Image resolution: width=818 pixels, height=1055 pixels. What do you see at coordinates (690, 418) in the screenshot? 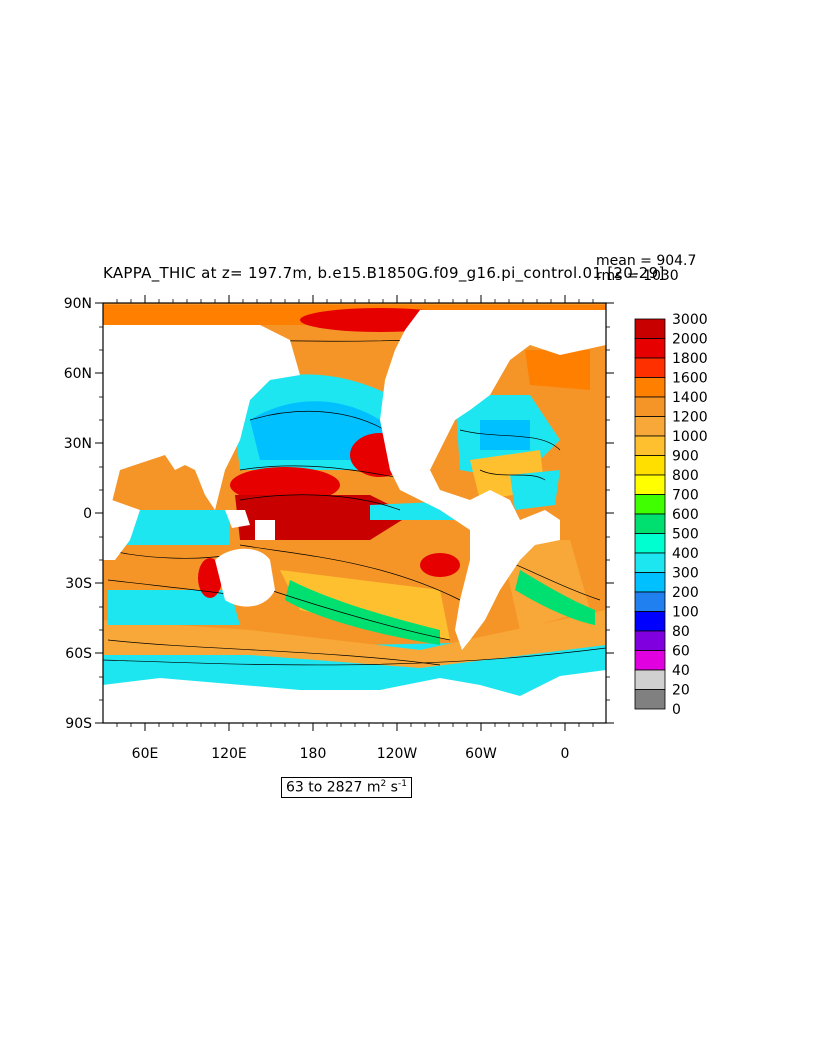
I see `colorbar-label: 1200` at bounding box center [690, 418].